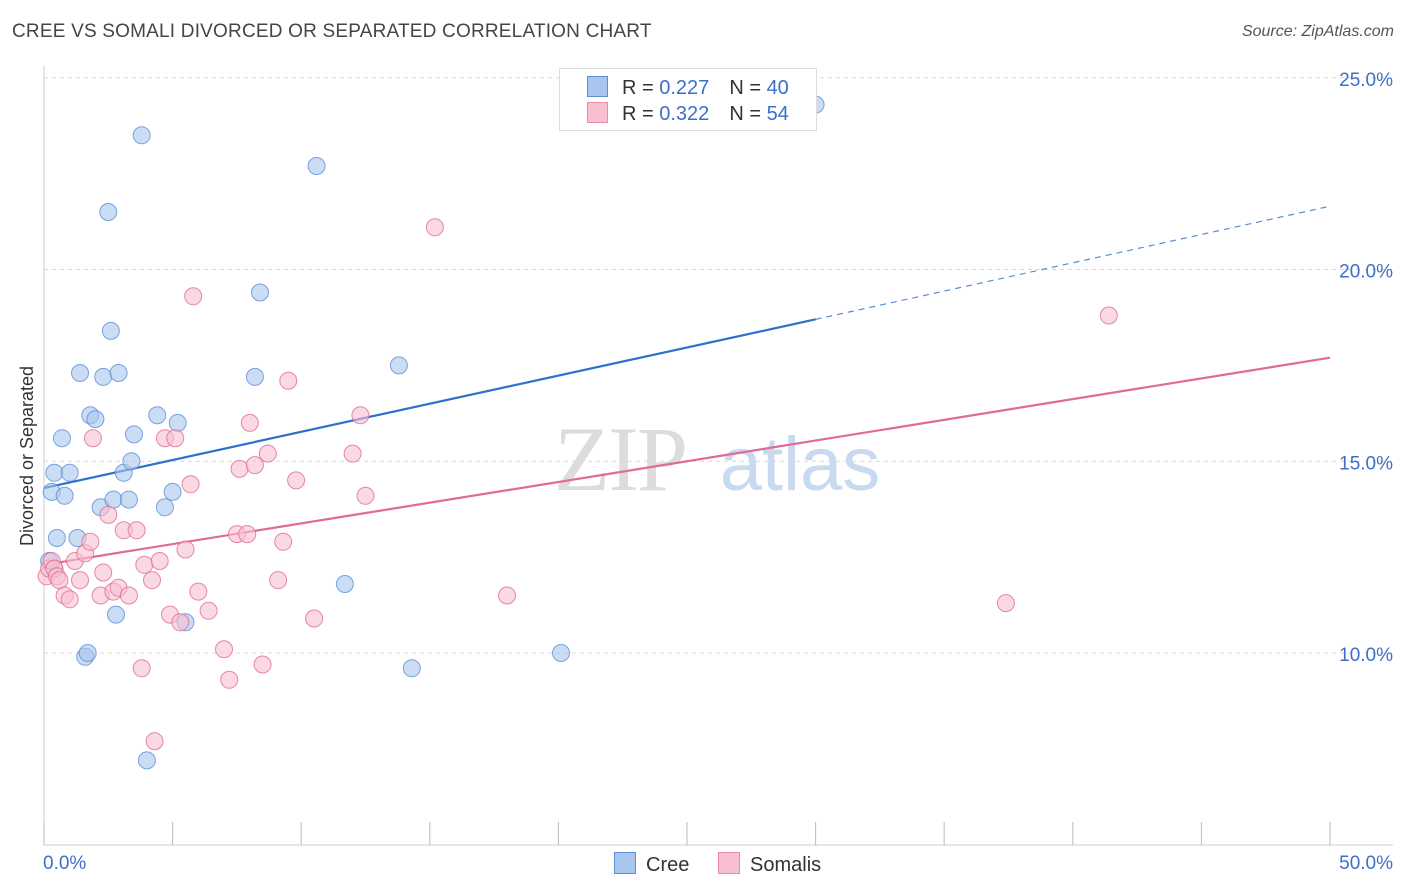 The image size is (1406, 892). Describe the element at coordinates (800, 464) in the screenshot. I see `watermark-atlas: atlas` at that location.